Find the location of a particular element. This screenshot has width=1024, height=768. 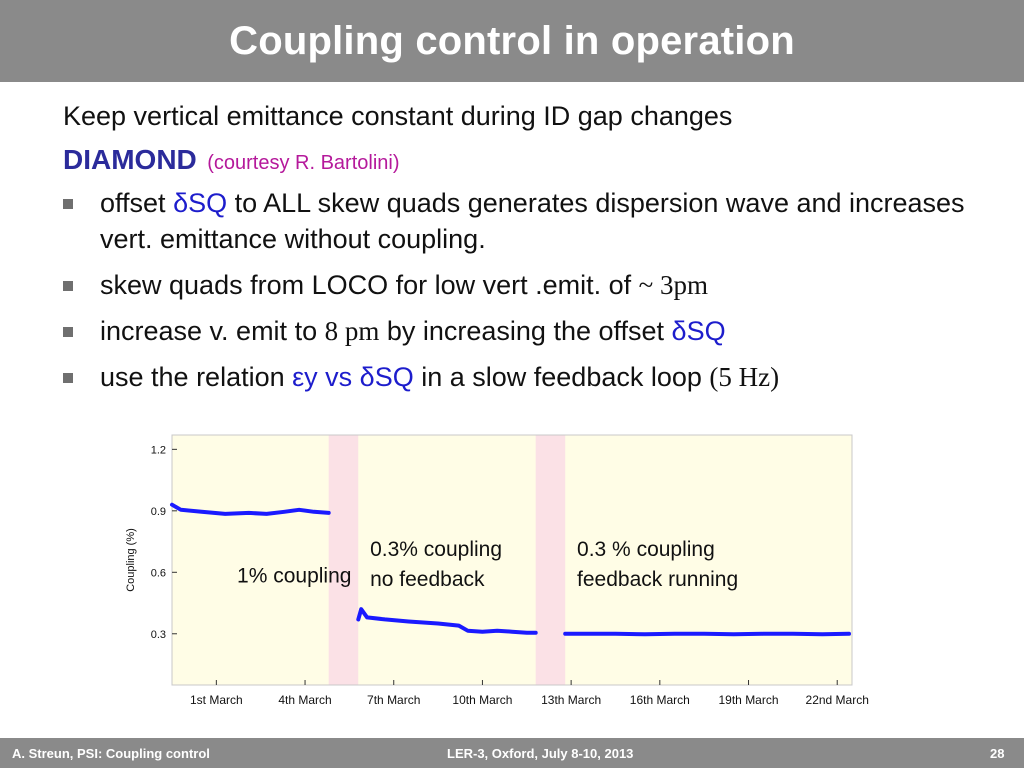

y-tick-label: 1.2 is located at coordinates (158, 450).